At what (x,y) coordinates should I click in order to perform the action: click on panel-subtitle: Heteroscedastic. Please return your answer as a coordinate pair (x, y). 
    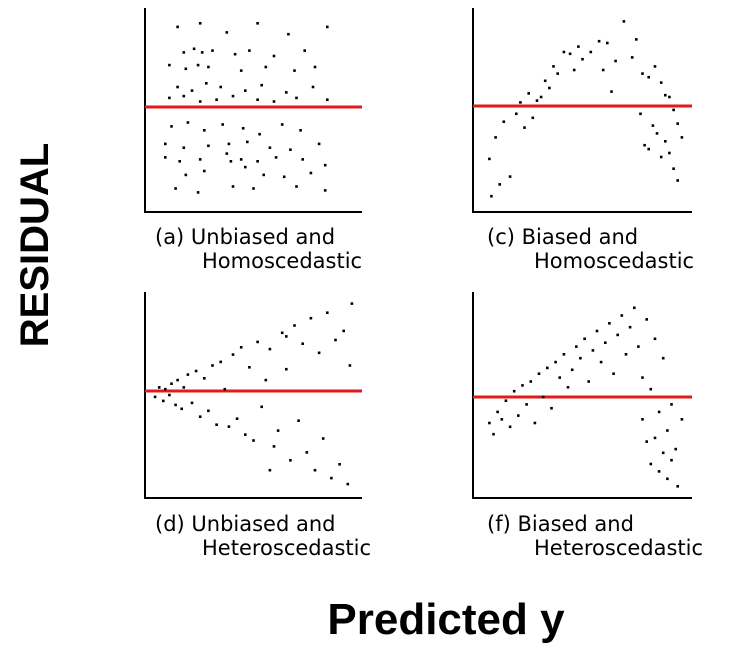
    Looking at the image, I should click on (286, 548).